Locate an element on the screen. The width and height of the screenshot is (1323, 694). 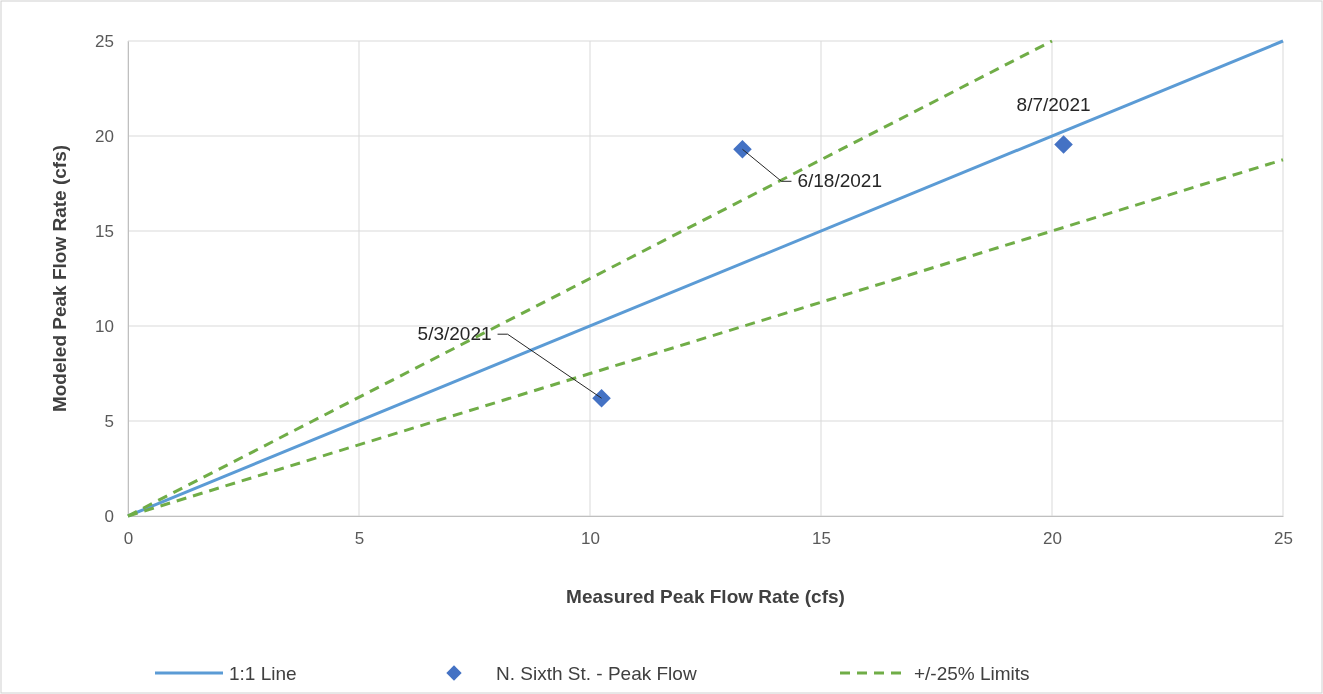
x-tick-label: 15 is located at coordinates (821, 539).